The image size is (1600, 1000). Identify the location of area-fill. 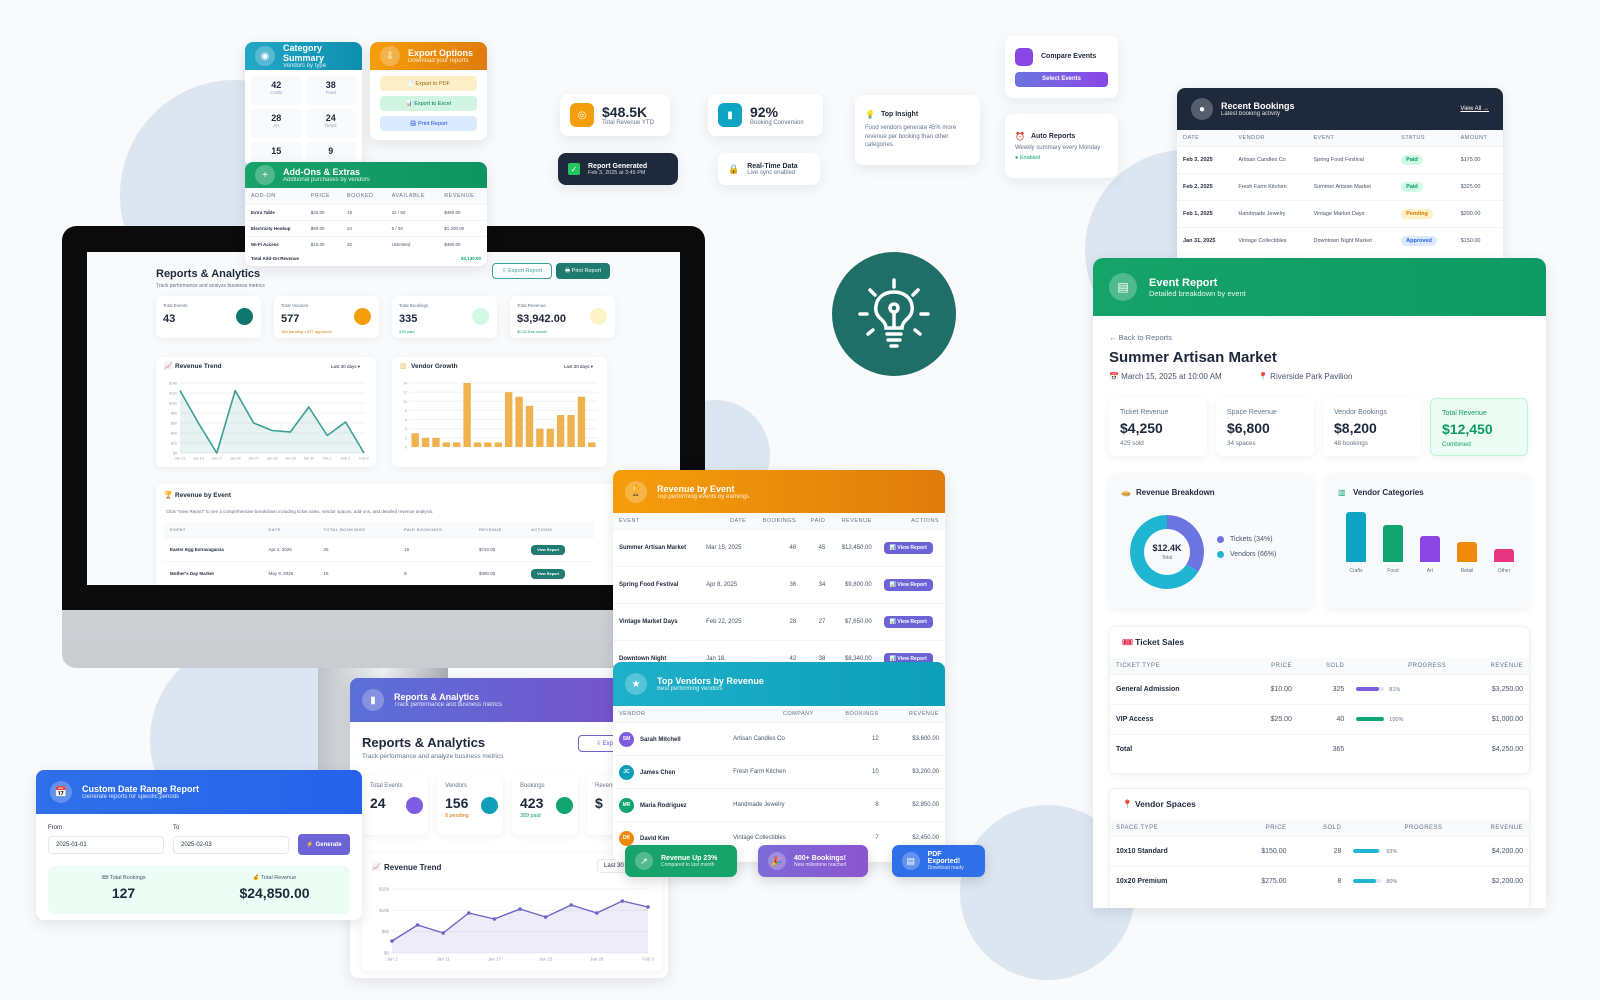
(272, 421).